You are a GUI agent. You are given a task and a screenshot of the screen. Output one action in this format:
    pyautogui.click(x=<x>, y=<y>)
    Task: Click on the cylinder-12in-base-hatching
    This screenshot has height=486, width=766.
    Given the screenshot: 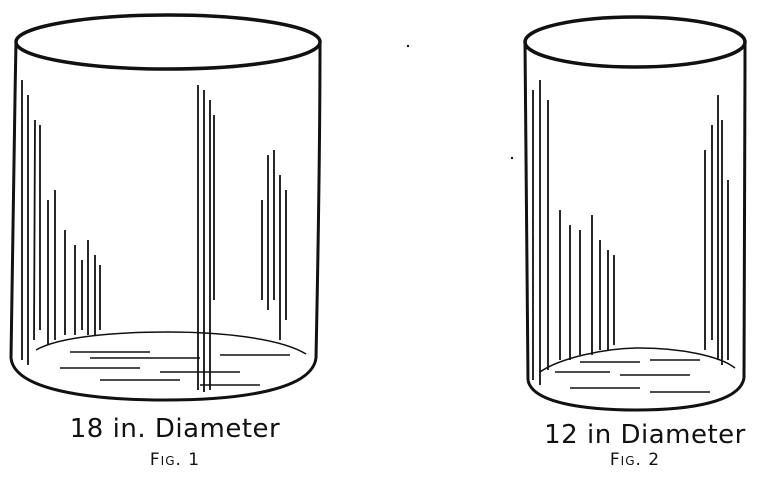 What is the action you would take?
    pyautogui.click(x=632, y=376)
    